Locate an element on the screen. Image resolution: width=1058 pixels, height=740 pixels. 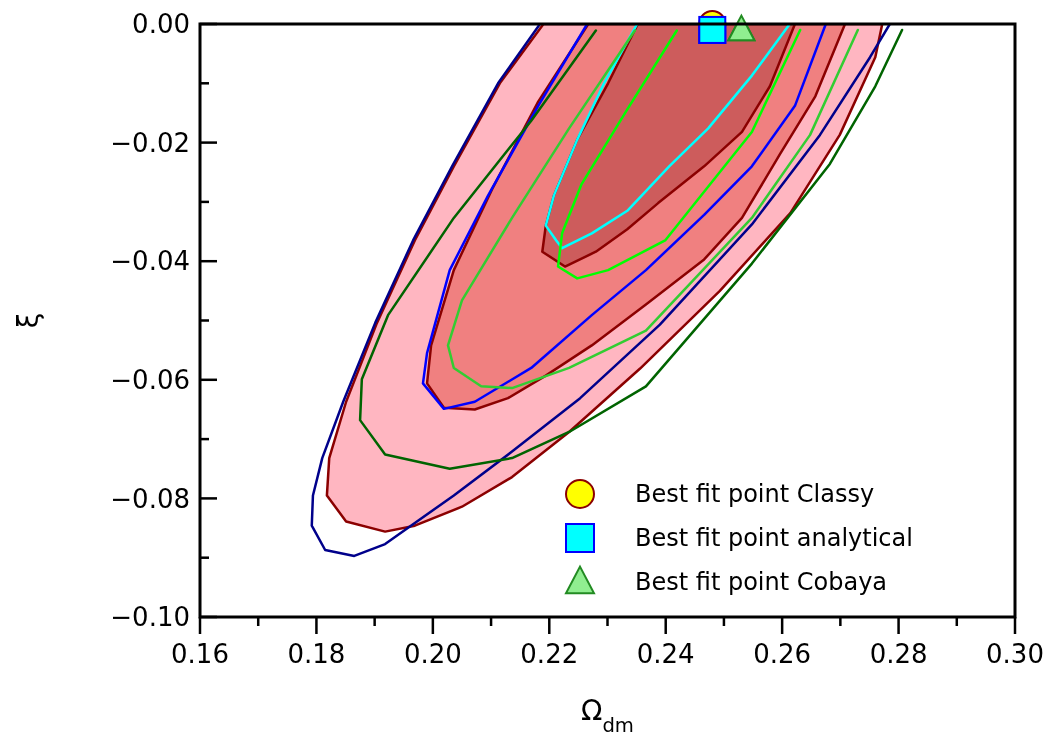
x-tick-label: 0.24 is located at coordinates (665, 654).